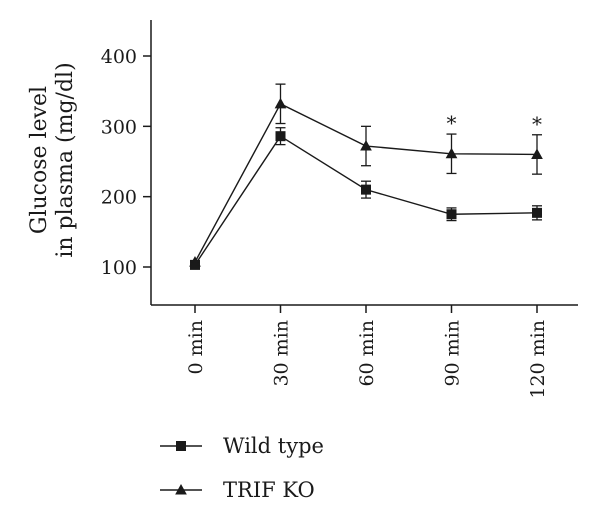 The height and width of the screenshot is (521, 600). Describe the element at coordinates (65, 159) in the screenshot. I see `y-axis-title-line-2: in plasma (mg/dl)` at that location.